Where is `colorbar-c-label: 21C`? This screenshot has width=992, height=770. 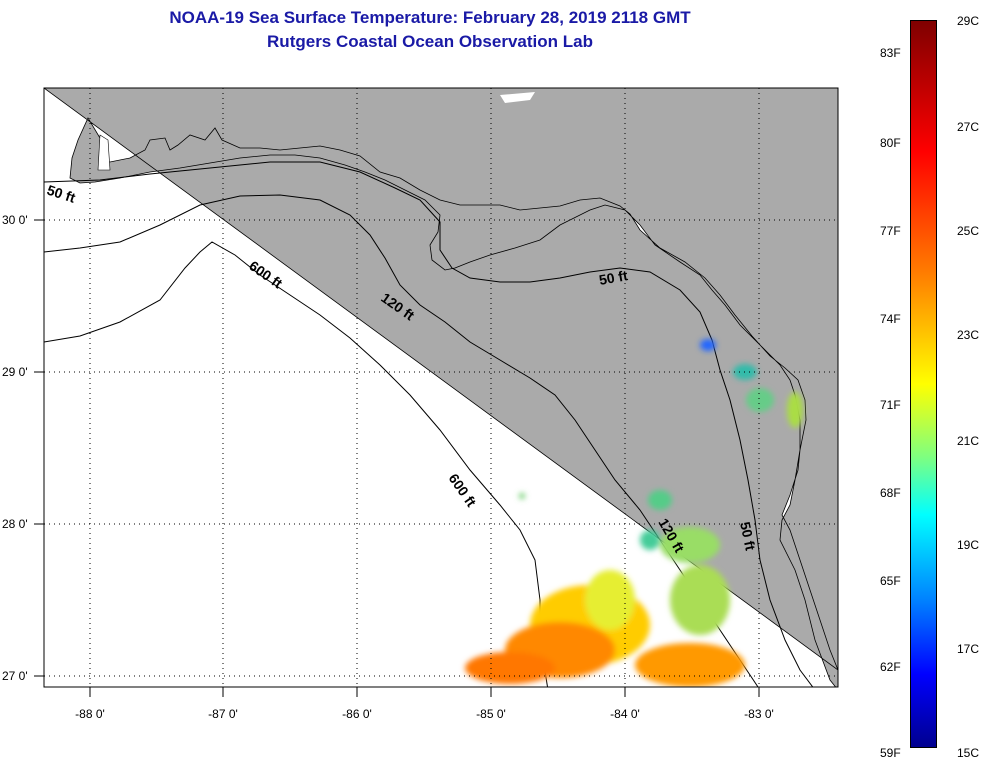 colorbar-c-label: 21C is located at coordinates (968, 441).